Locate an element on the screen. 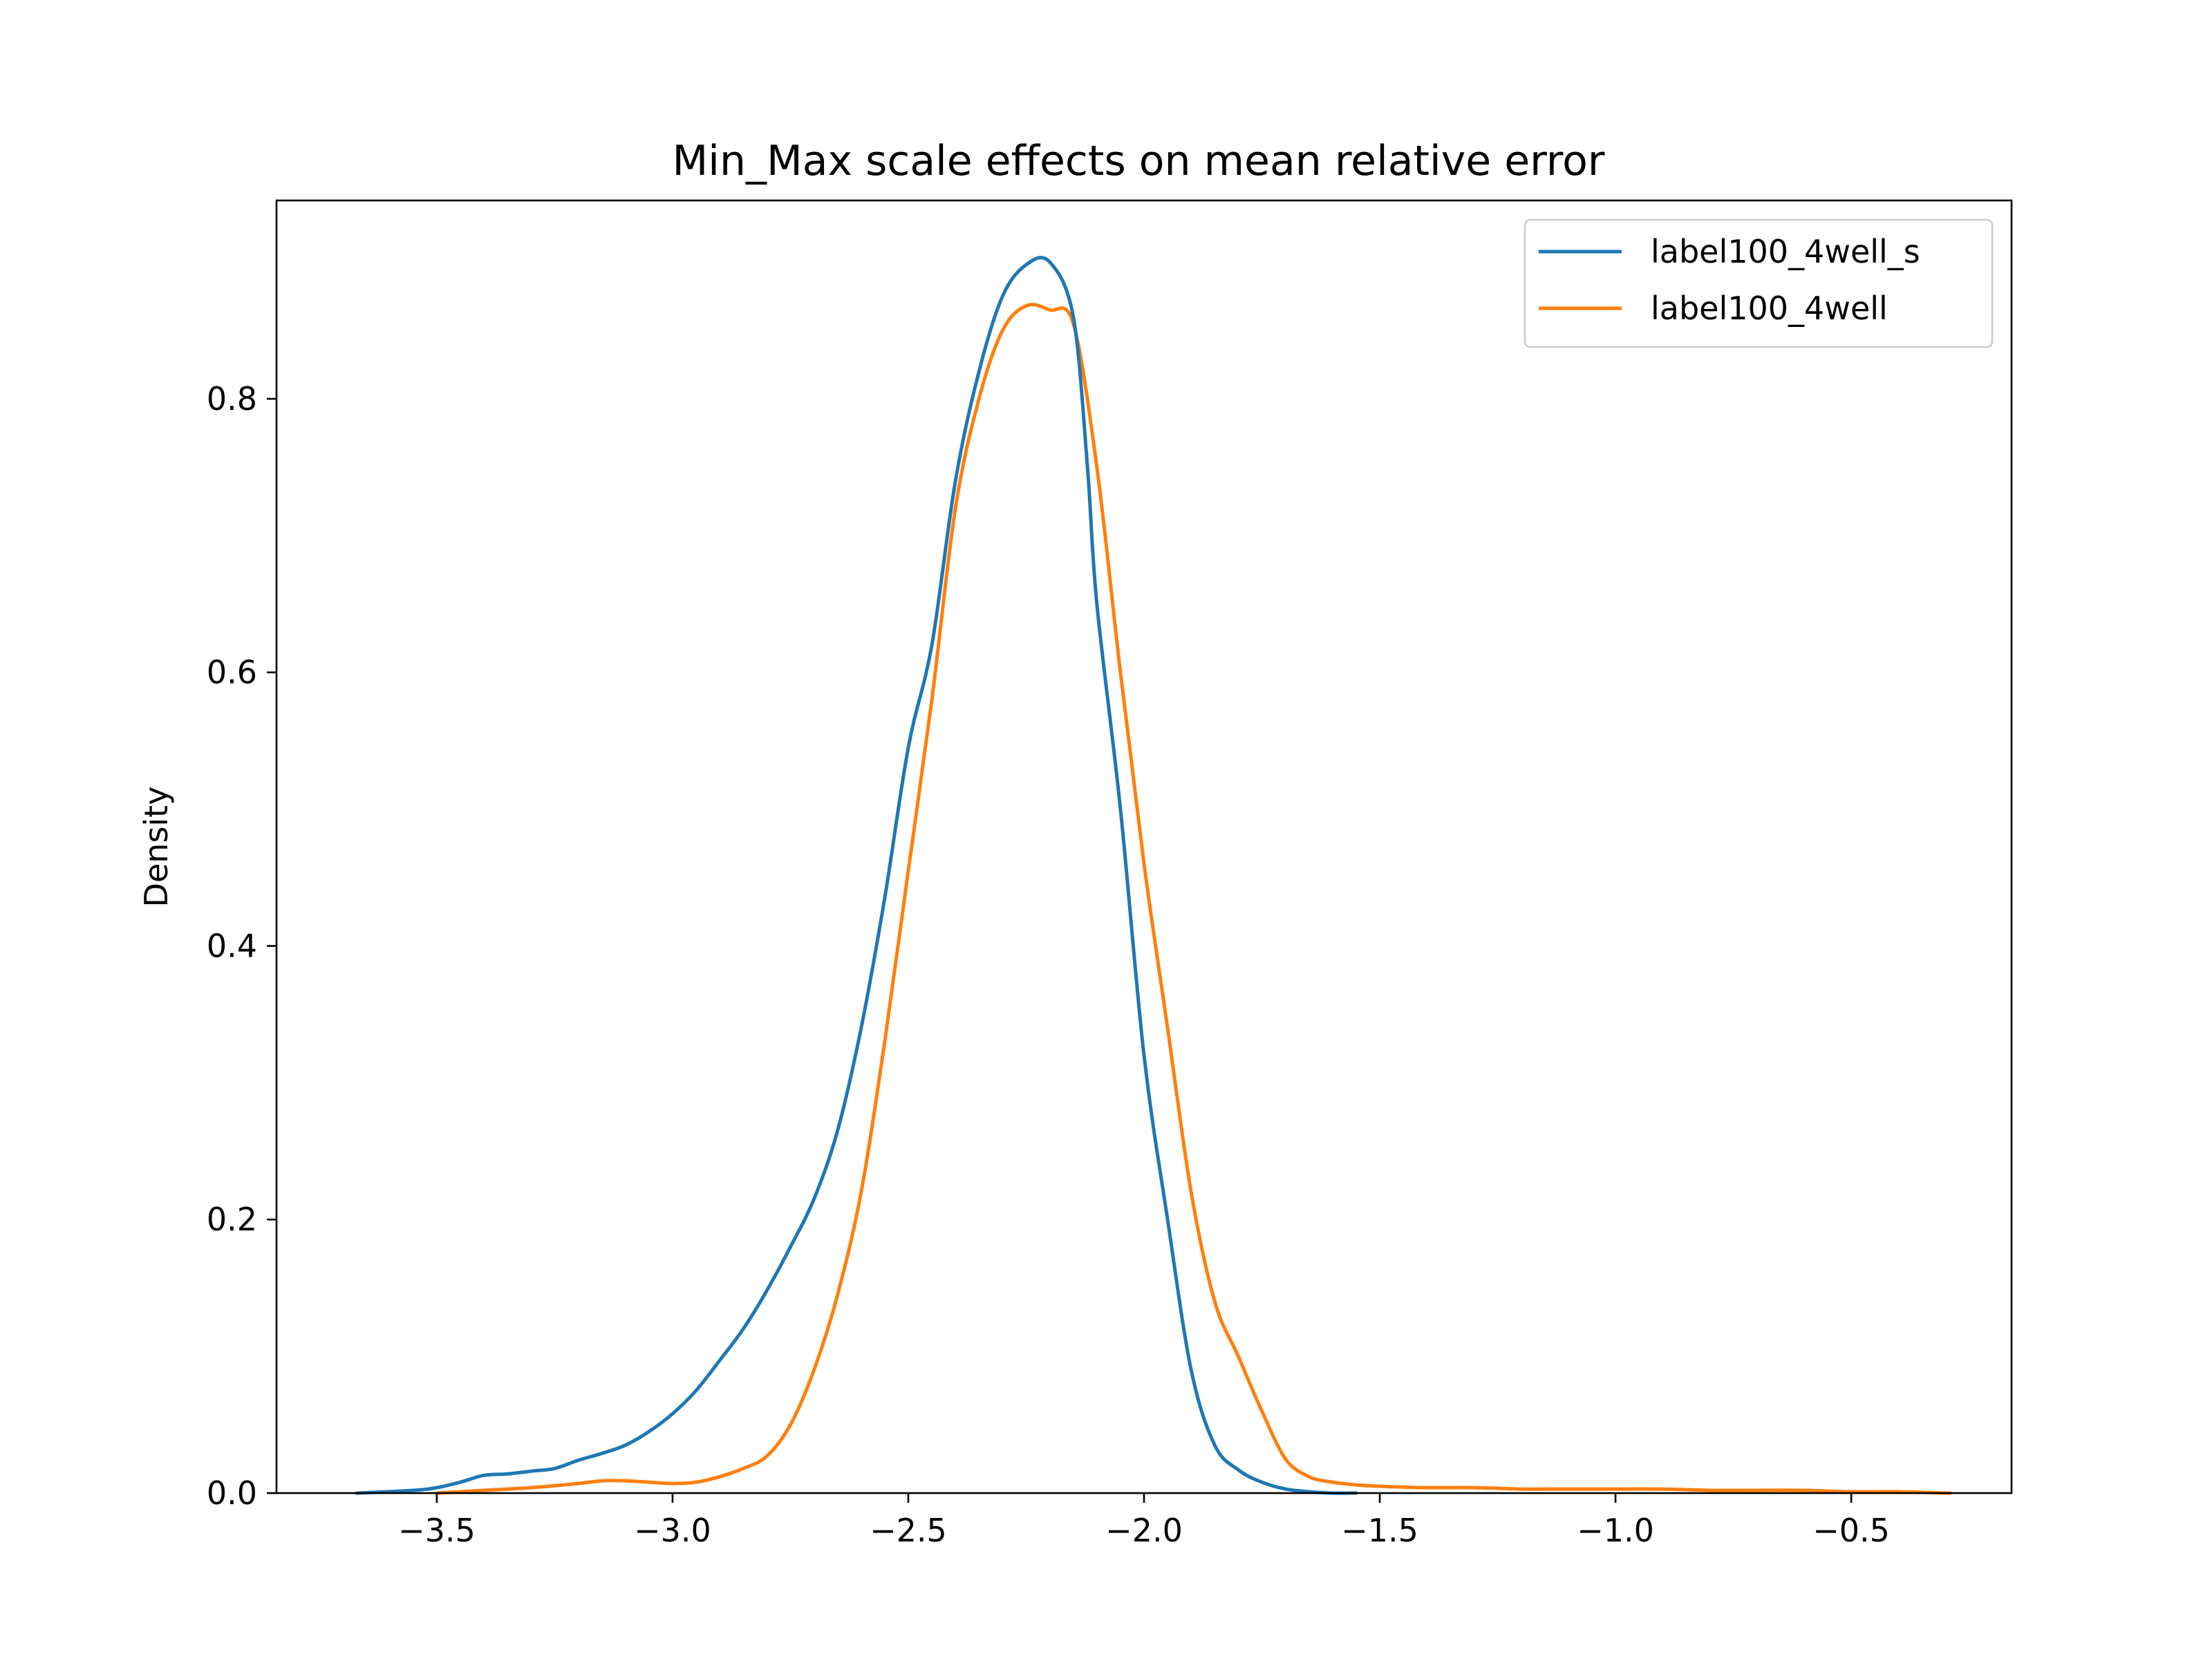 This screenshot has width=2212, height=1659. y-tick-label: 0.0 is located at coordinates (232, 1493).